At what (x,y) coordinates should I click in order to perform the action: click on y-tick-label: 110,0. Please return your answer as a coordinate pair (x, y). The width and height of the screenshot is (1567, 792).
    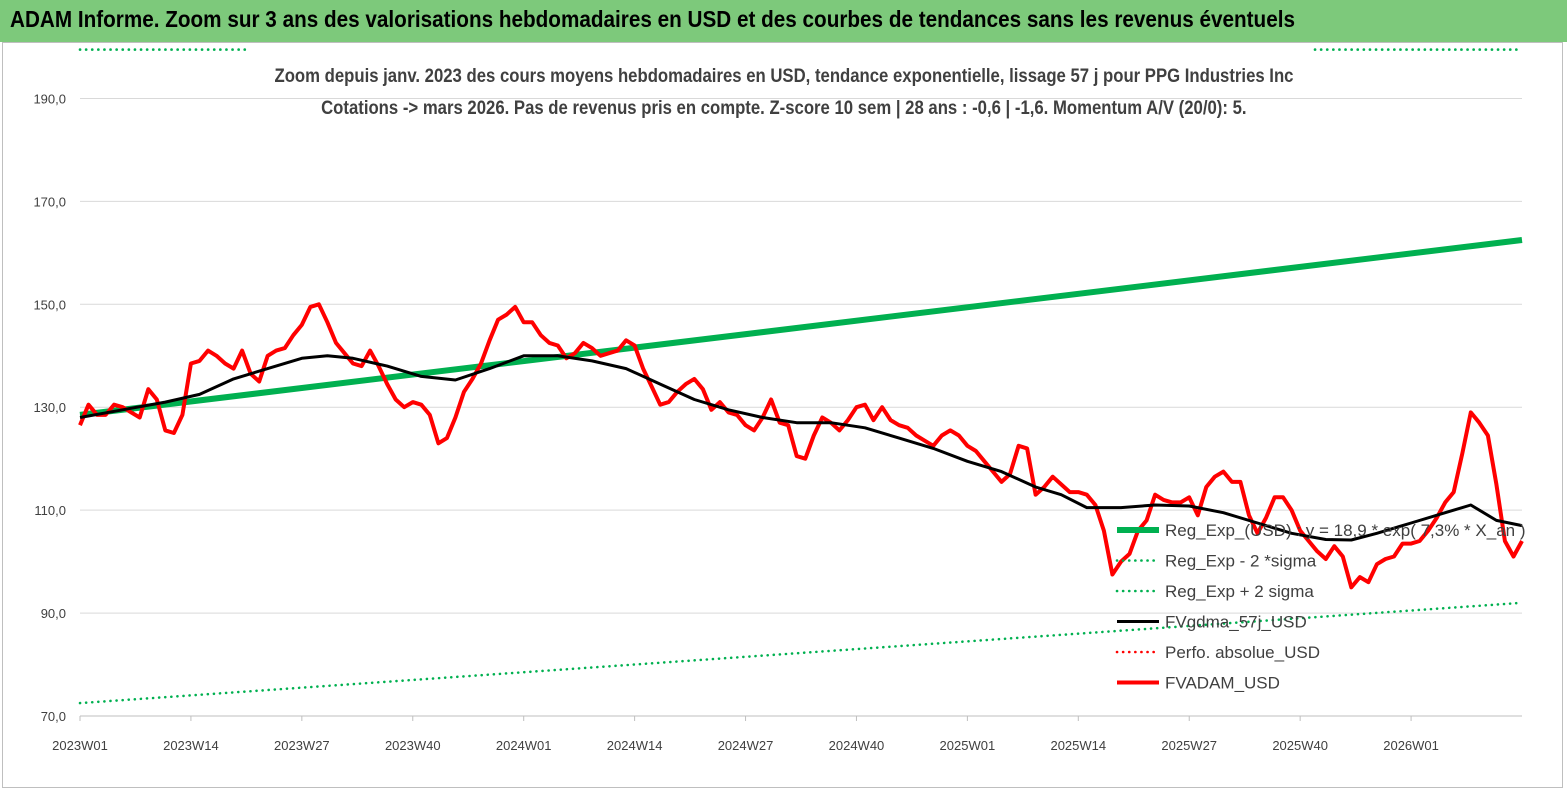
    Looking at the image, I should click on (50, 510).